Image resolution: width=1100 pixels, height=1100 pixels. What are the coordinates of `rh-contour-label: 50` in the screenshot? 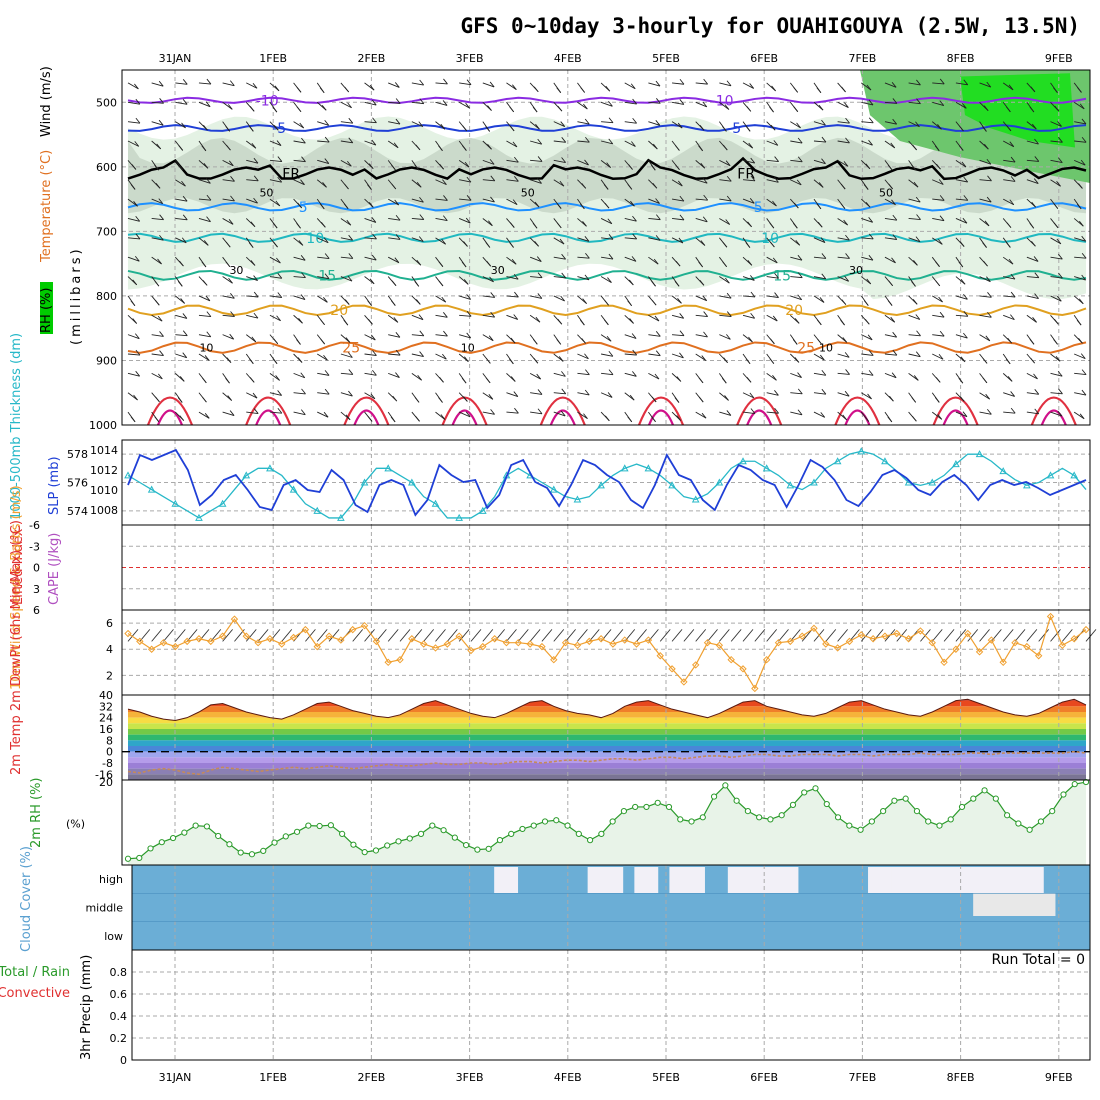 It's located at (886, 193).